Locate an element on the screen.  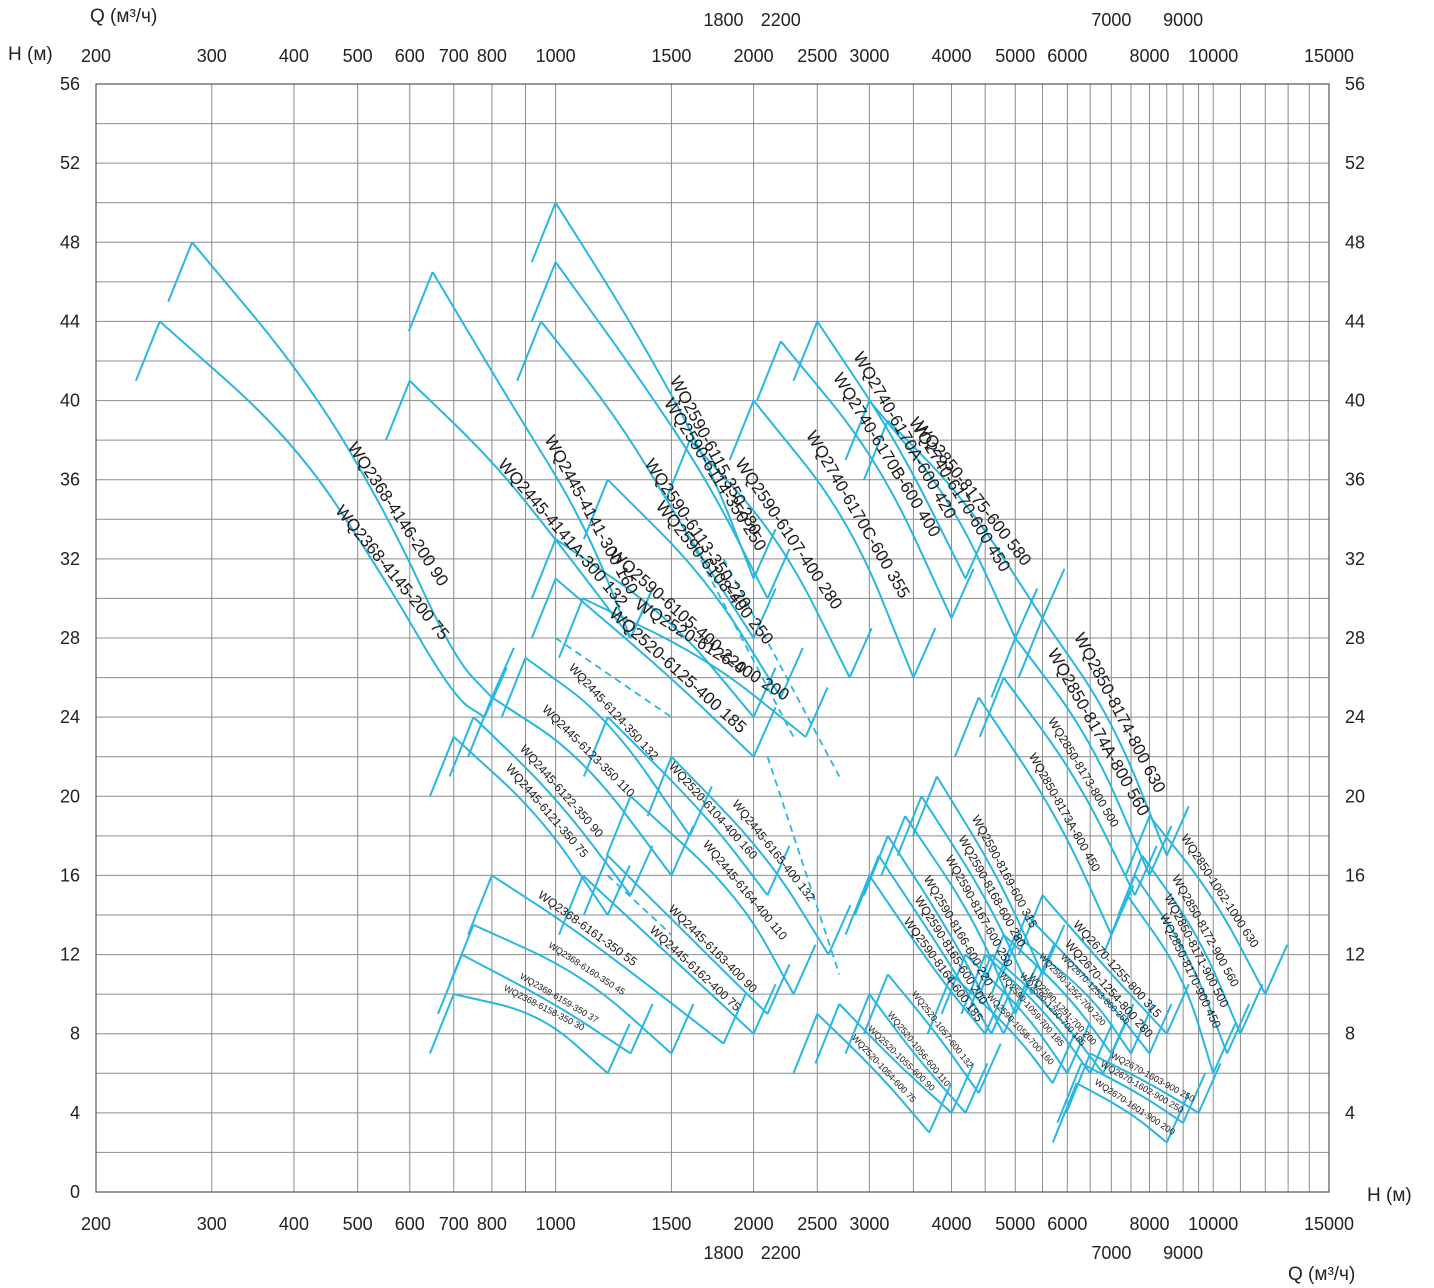
x-tick-label-bottom: 600 is located at coordinates (410, 1224).